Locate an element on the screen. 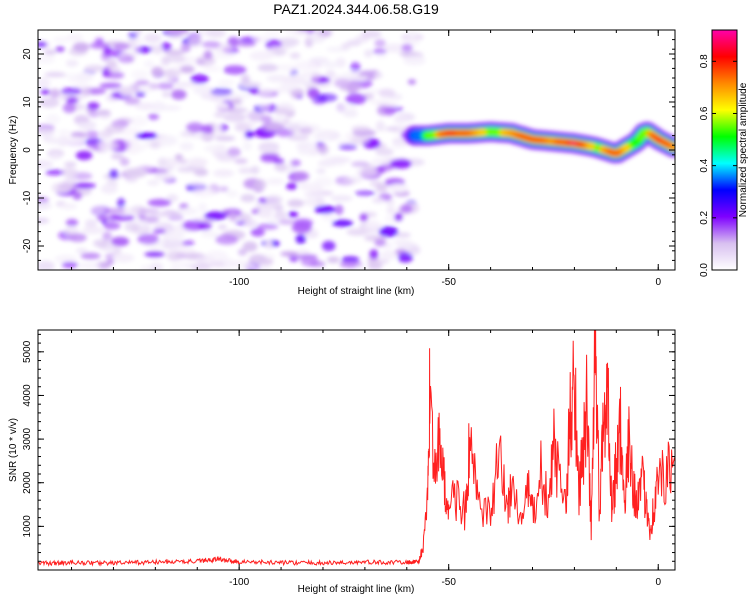  colorbar-tick-label: 0.8 is located at coordinates (704, 61).